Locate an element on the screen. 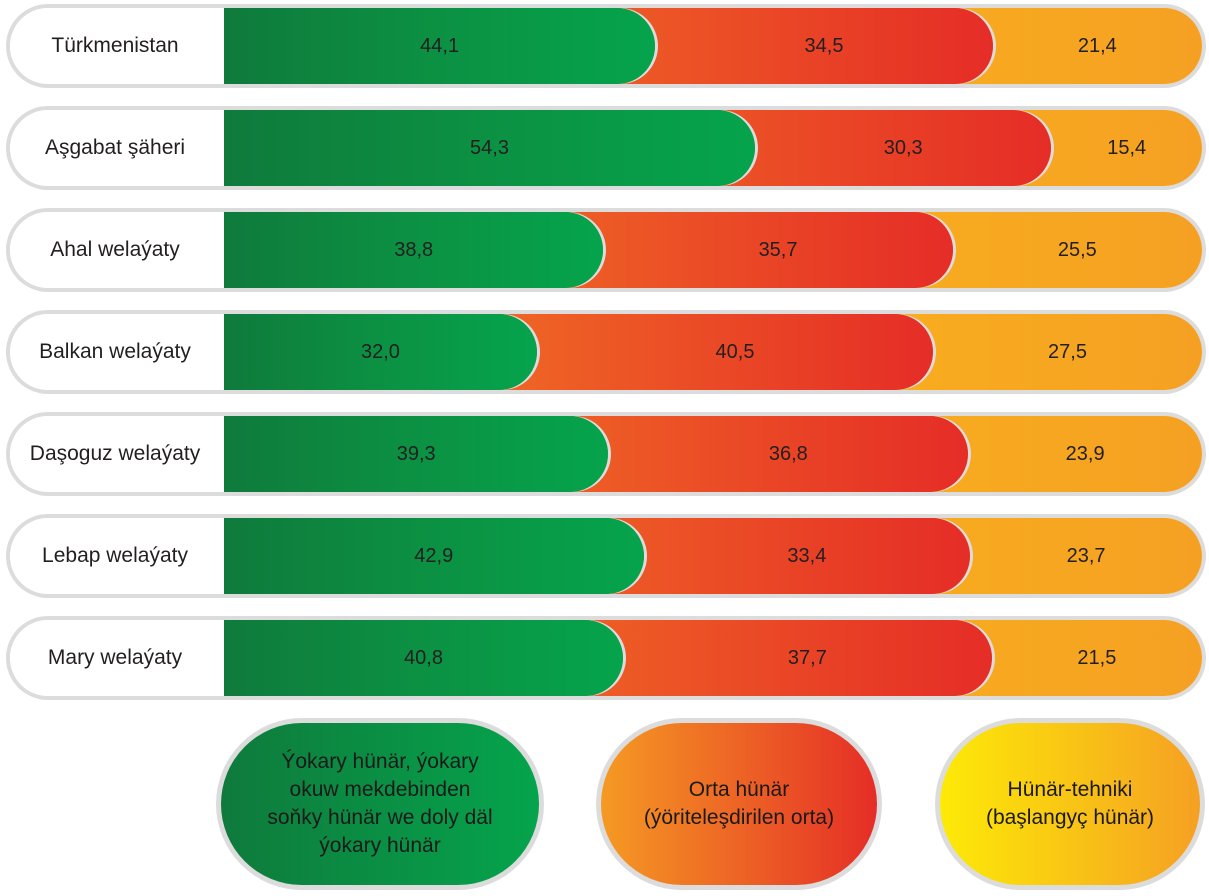 Image resolution: width=1209 pixels, height=896 pixels. bar-segment-green: 40,8 is located at coordinates (424, 658).